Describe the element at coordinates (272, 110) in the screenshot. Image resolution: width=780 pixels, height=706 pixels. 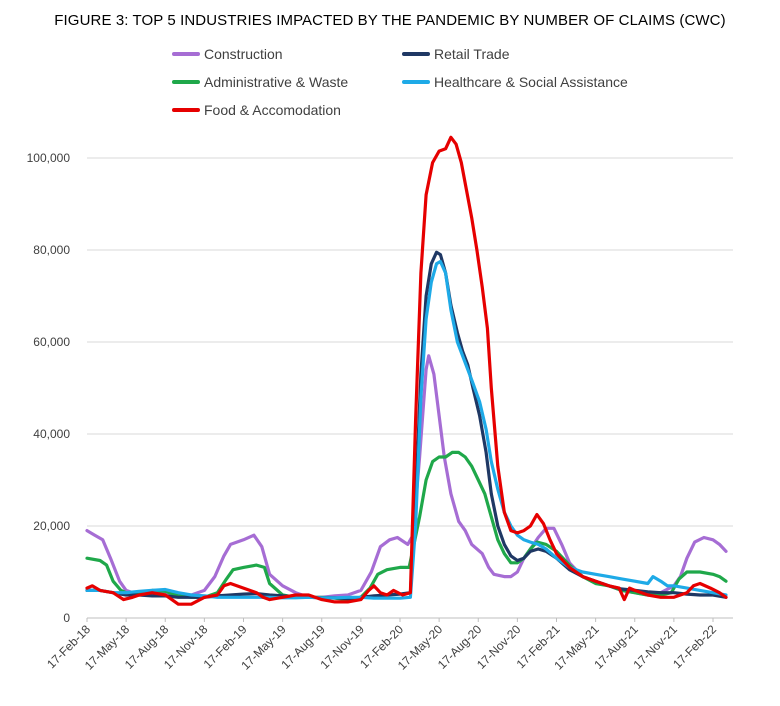
I see `legend-label: Food & Accomodation` at that location.